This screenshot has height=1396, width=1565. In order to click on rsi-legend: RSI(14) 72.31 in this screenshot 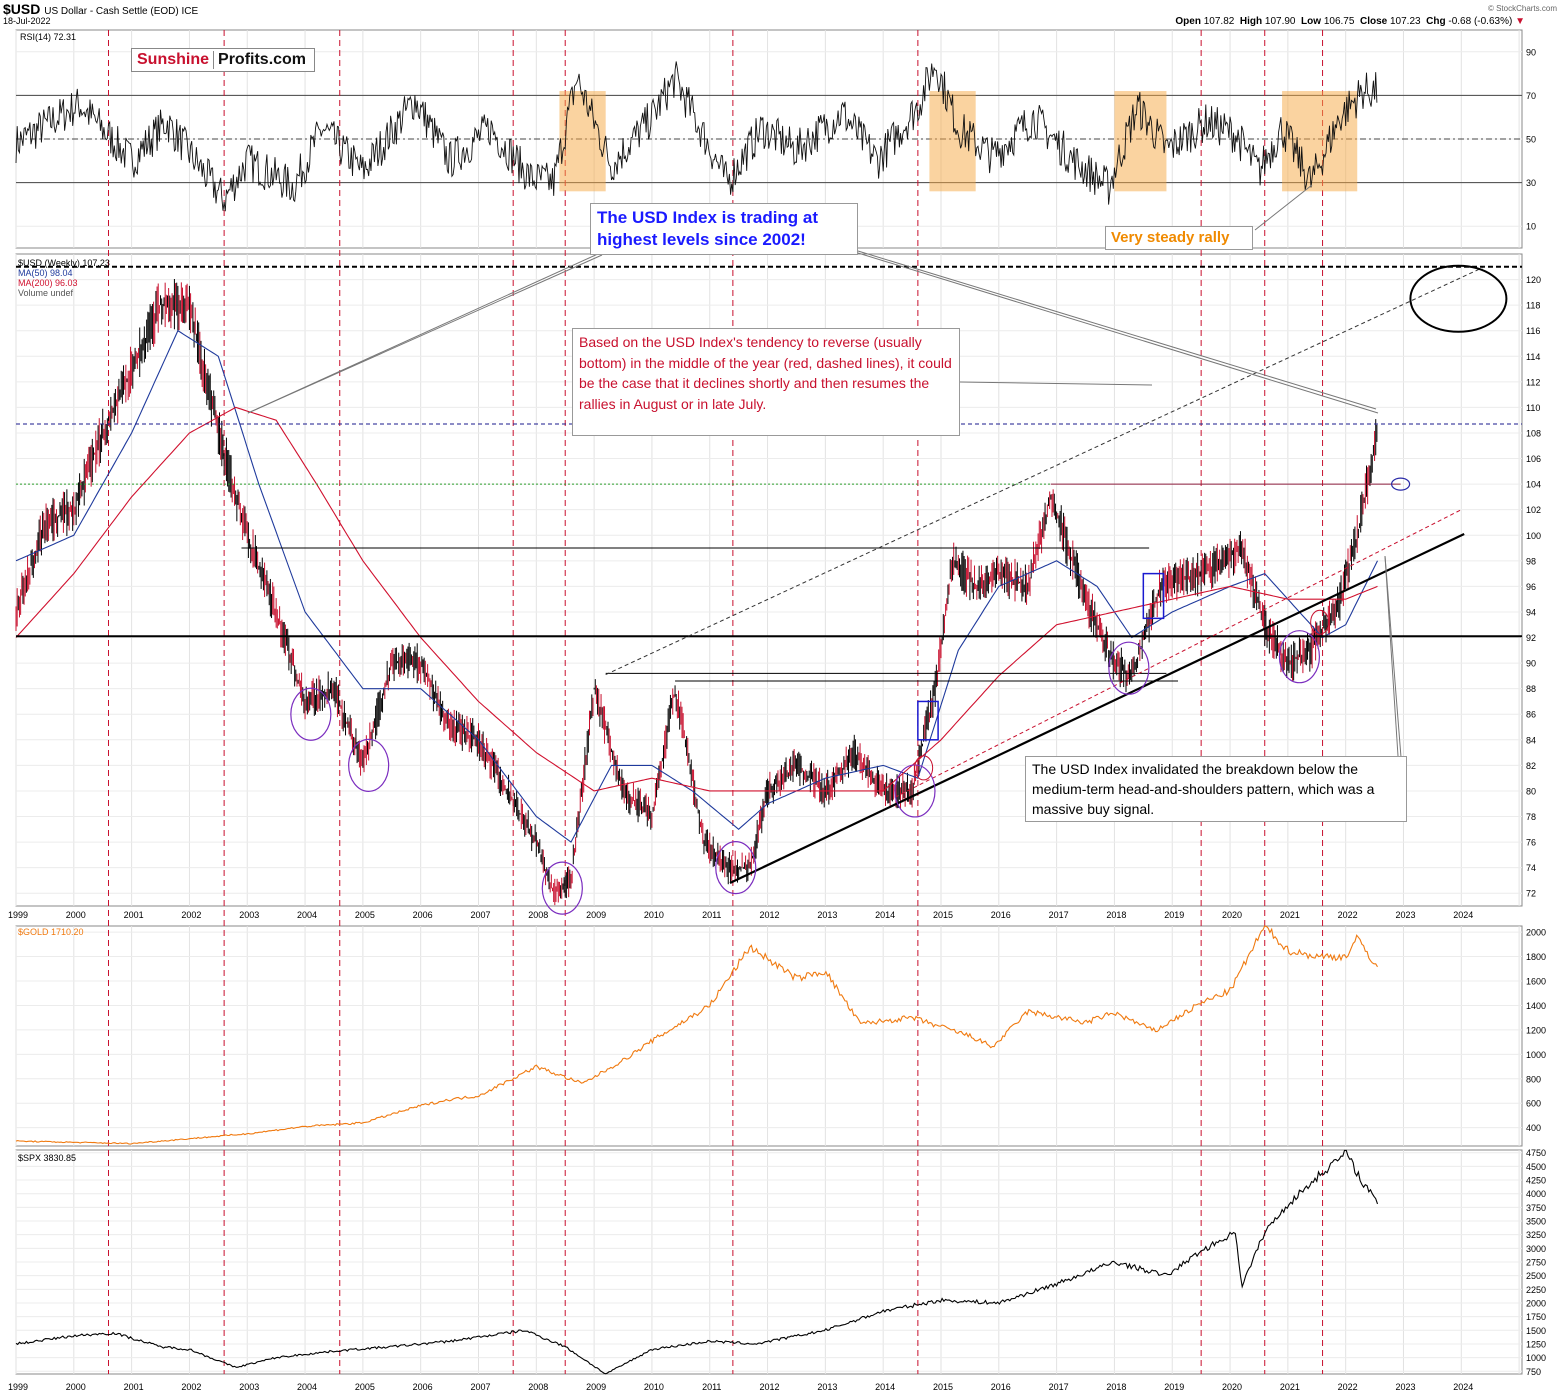, I will do `click(48, 37)`.